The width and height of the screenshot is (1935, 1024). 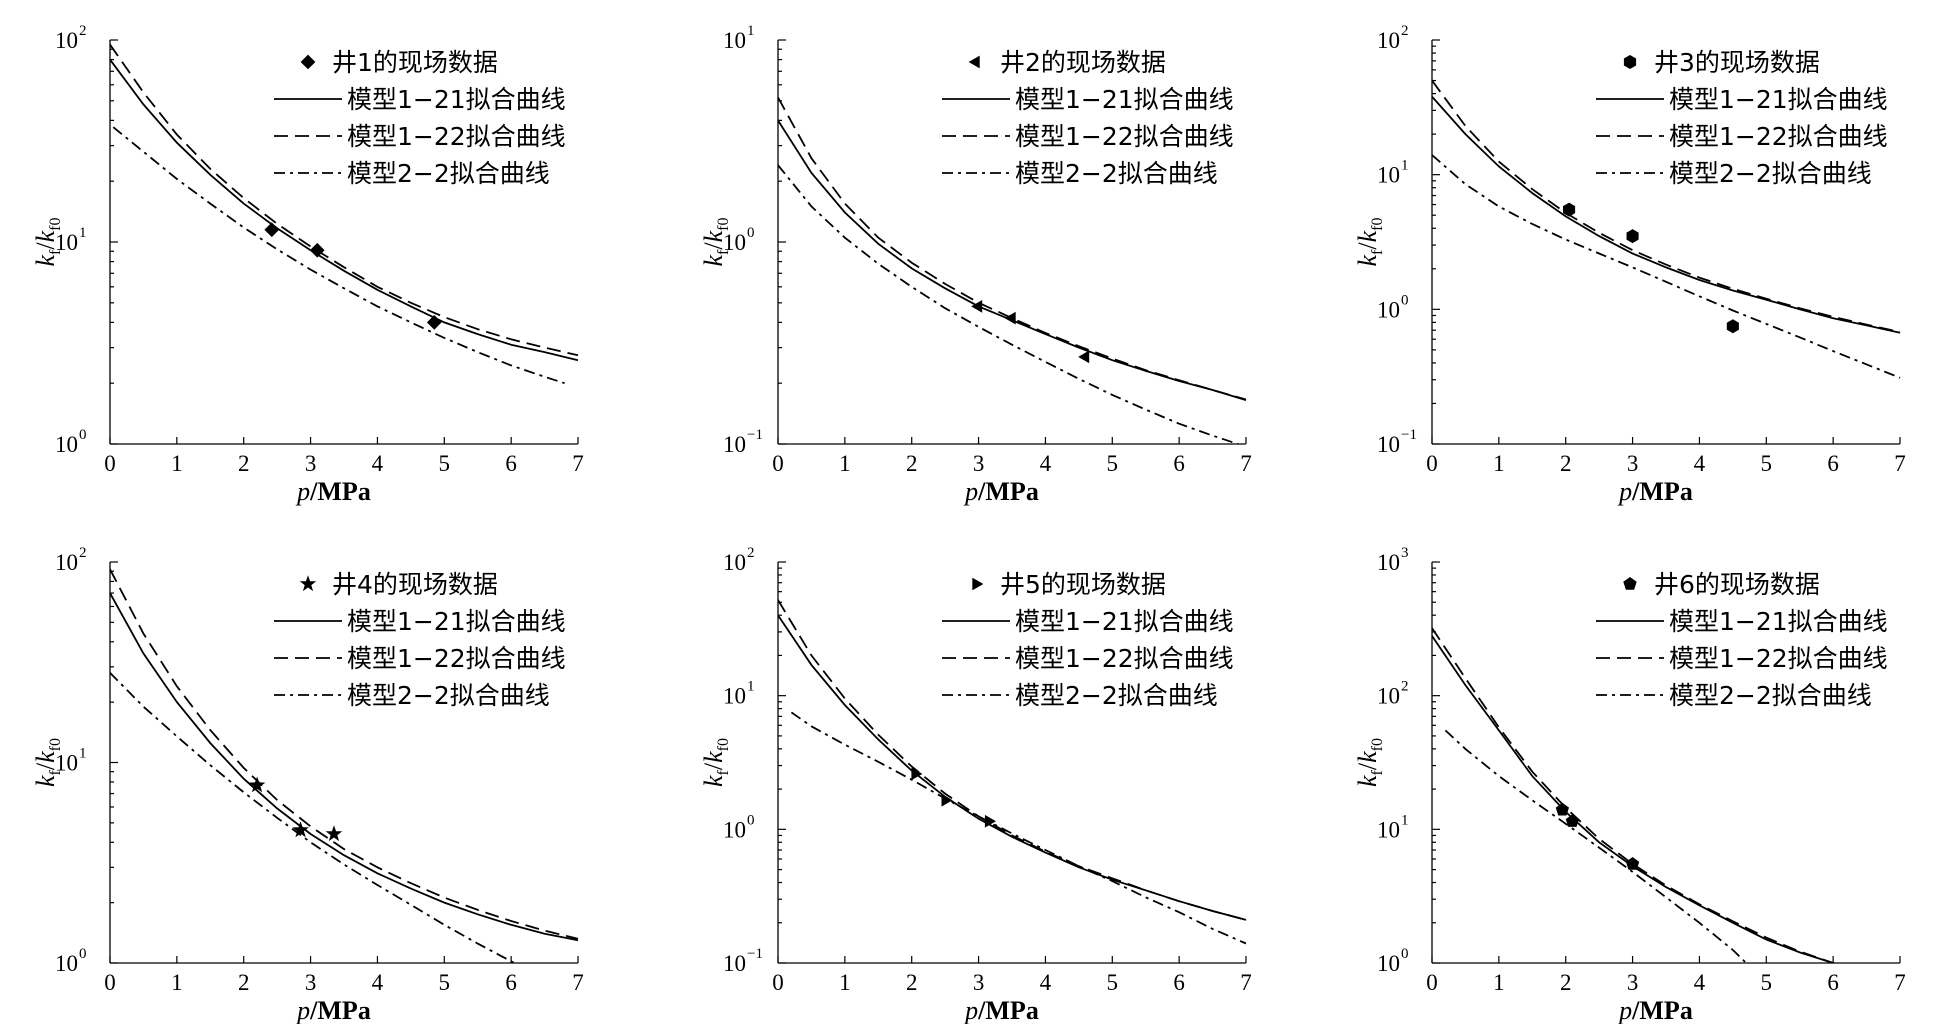 I want to click on legend-label: 井6的现场数据, so click(x=1737, y=584).